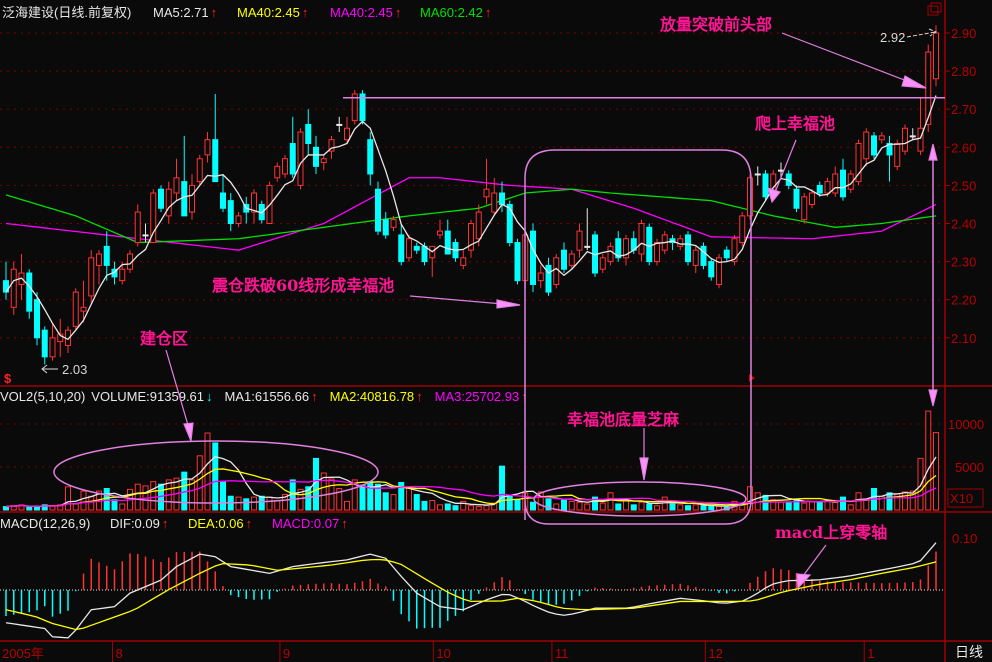 This screenshot has width=992, height=662. I want to click on info-mine-icon: $, so click(8, 378).